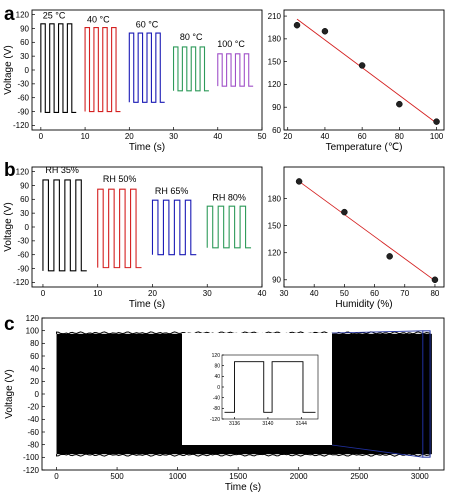 The height and width of the screenshot is (499, 456). What do you see at coordinates (10, 170) in the screenshot?
I see `panel-letter-b: b` at bounding box center [10, 170].